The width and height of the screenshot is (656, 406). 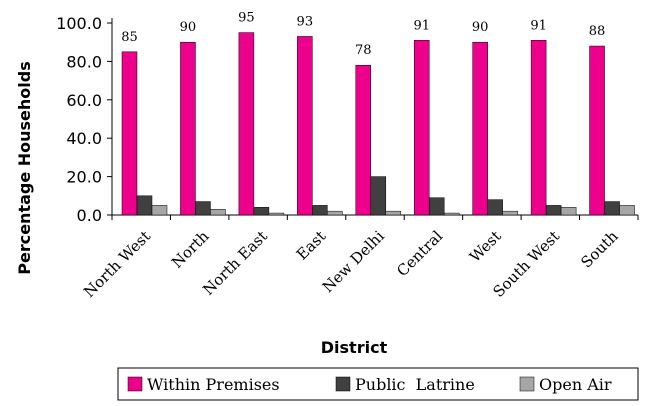 I want to click on y-tick-label: 40.0, so click(x=84, y=138).